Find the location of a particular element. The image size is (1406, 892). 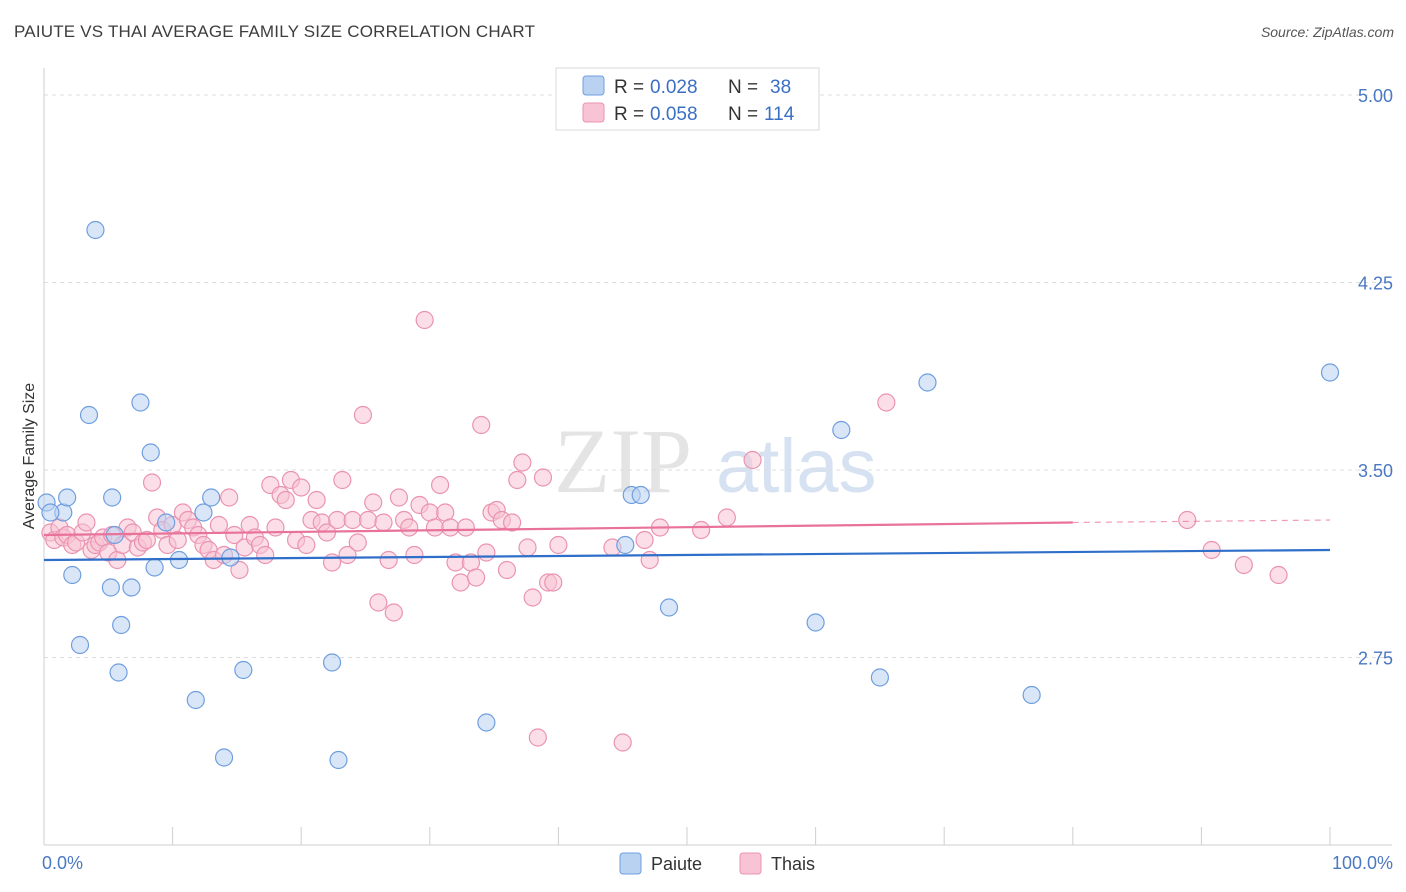

watermark: ZIP atlas is located at coordinates (715, 461).